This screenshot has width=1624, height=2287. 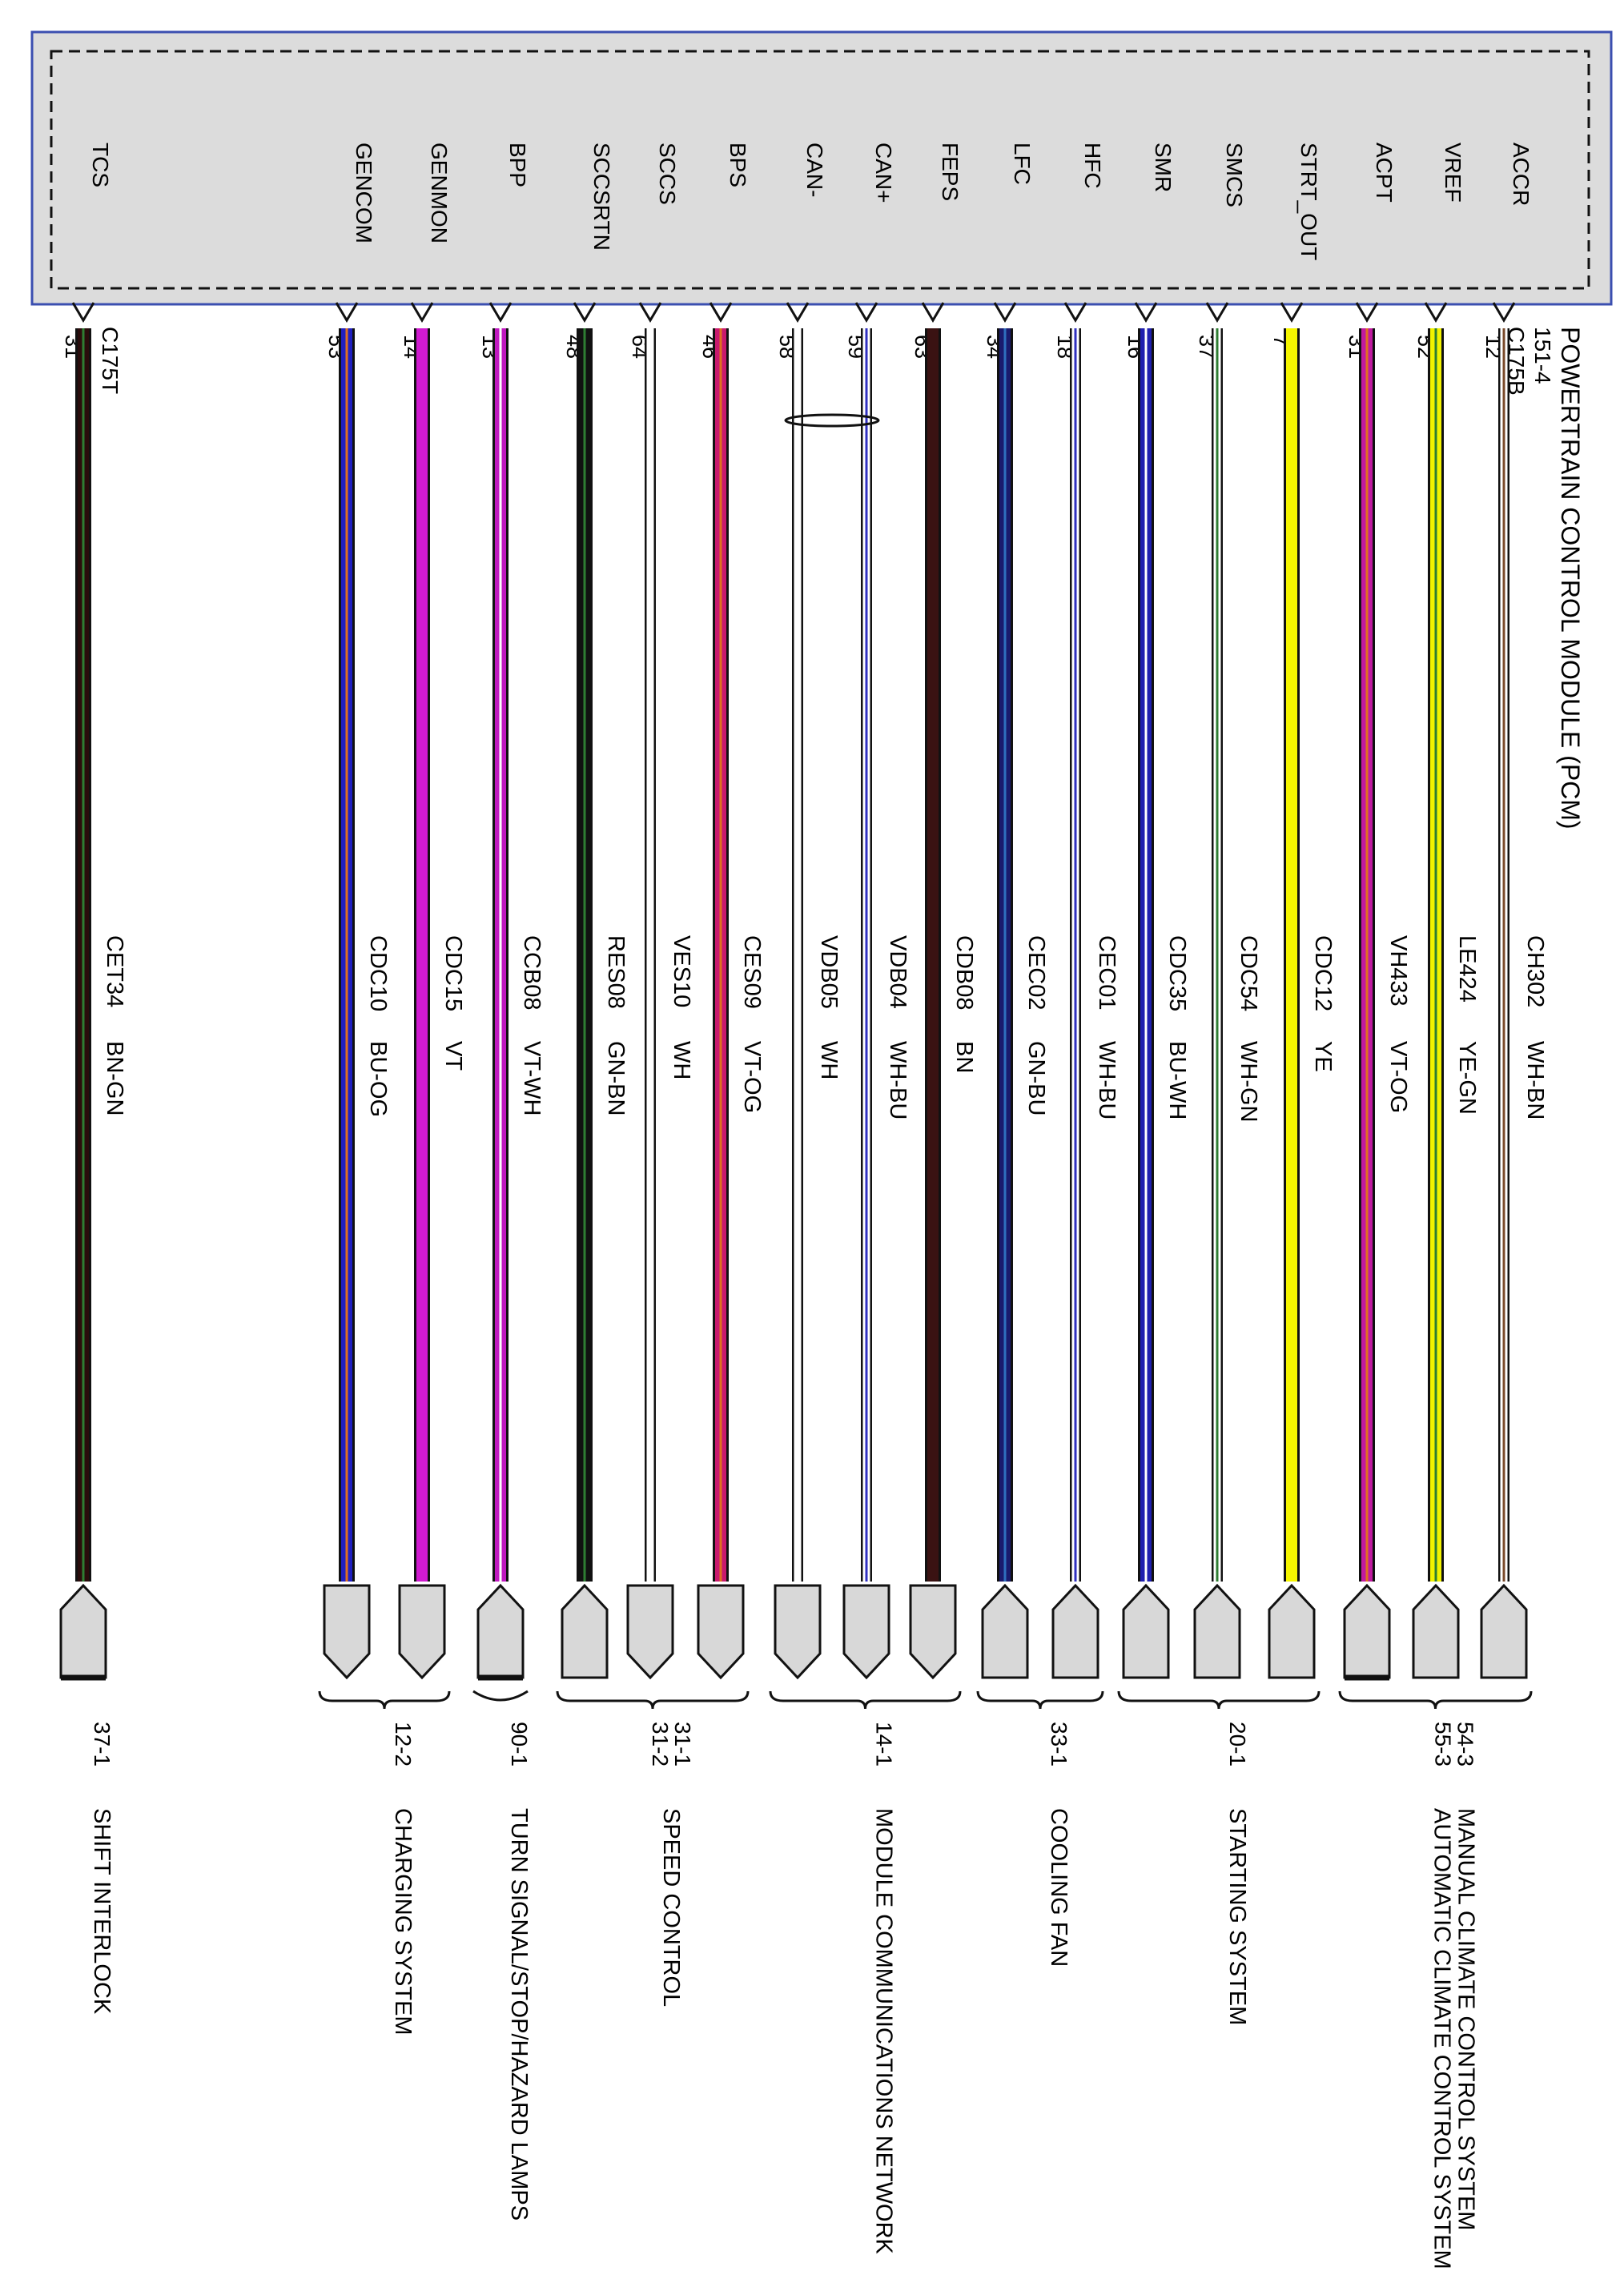 What do you see at coordinates (681, 971) in the screenshot?
I see `circuit-id: VES10` at bounding box center [681, 971].